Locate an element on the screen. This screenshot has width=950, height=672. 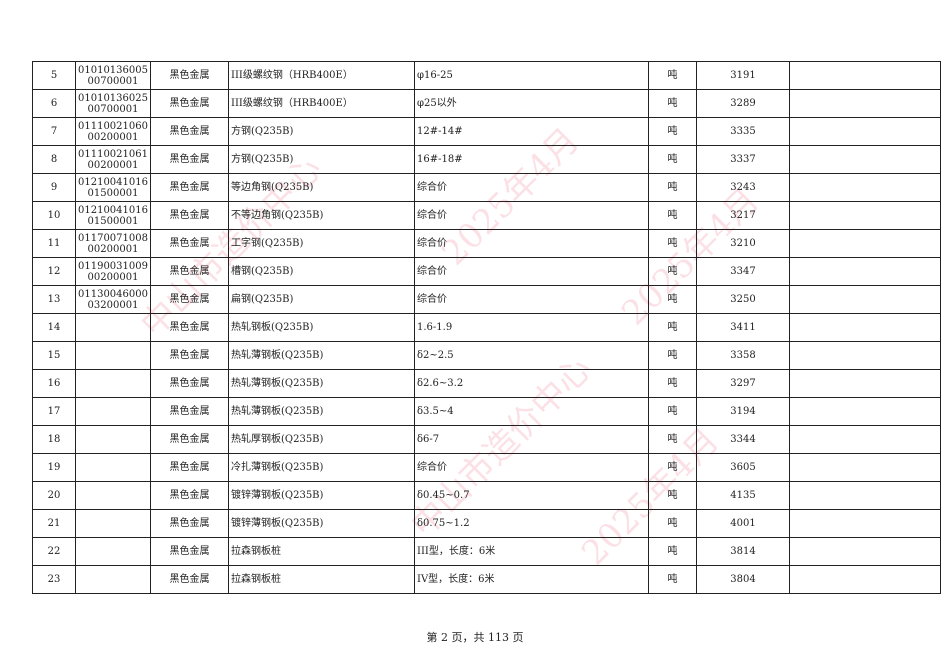
table-row: 22 黑色金属 拉森钢板桩 III型，长度：6米吨 3814 is located at coordinates (486, 551).